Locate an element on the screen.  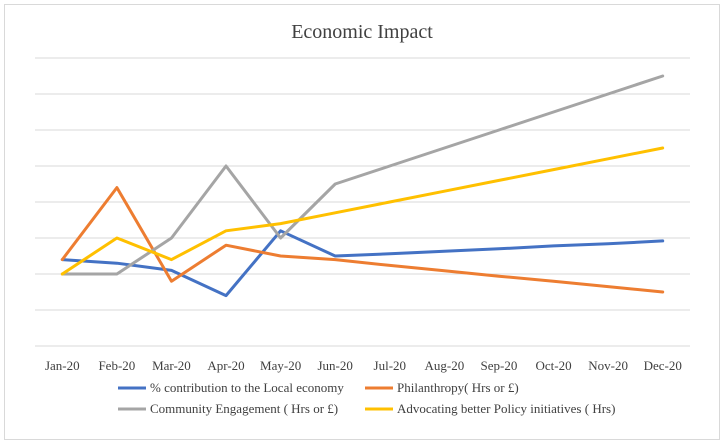
x-tick-label: Mar-20 is located at coordinates (171, 365).